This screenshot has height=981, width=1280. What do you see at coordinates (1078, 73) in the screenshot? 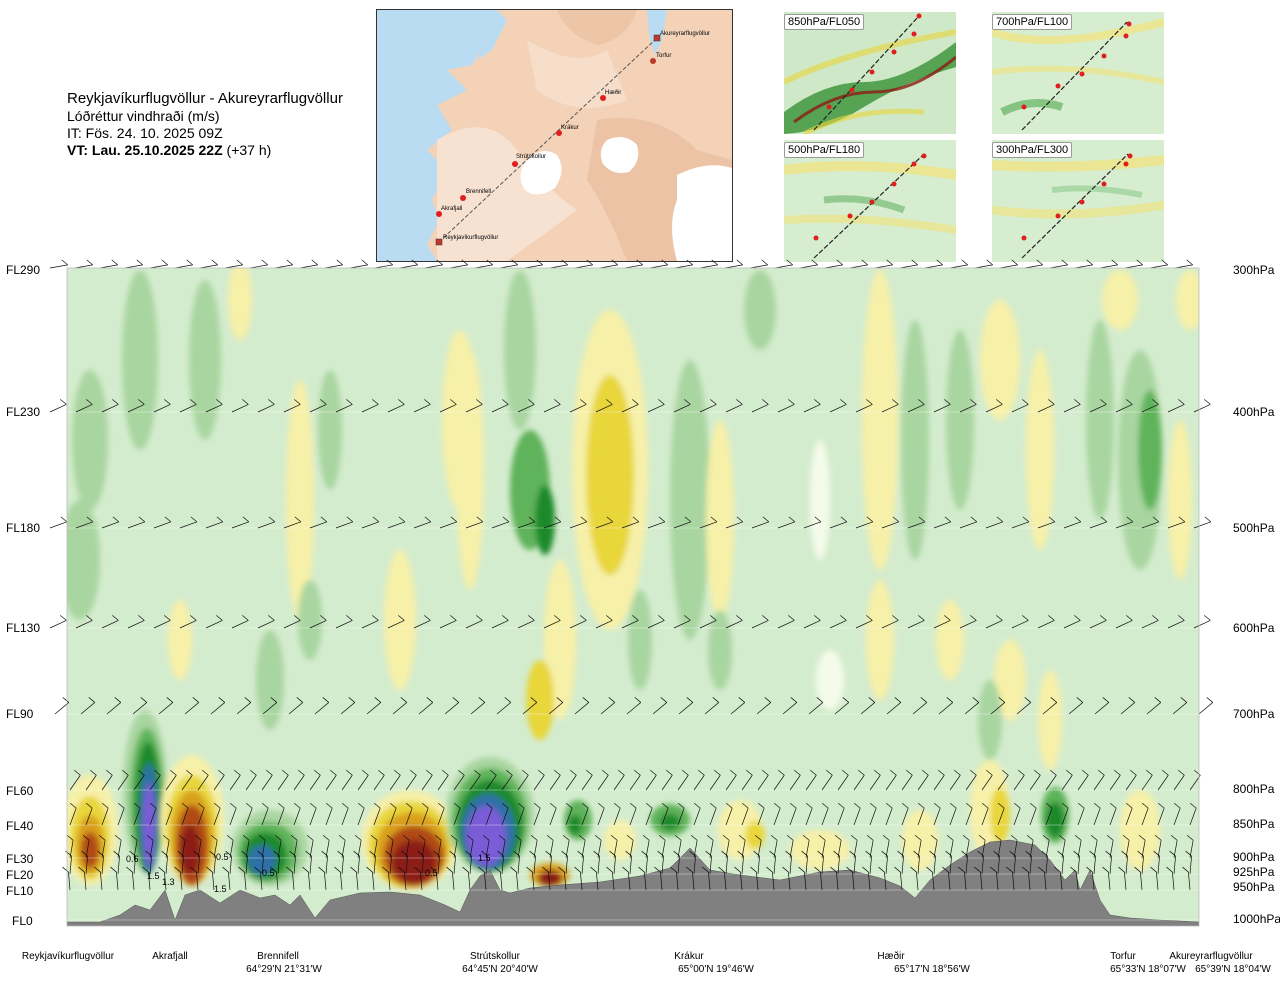
I see `mini-map-700: 700hPa/FL100` at bounding box center [1078, 73].